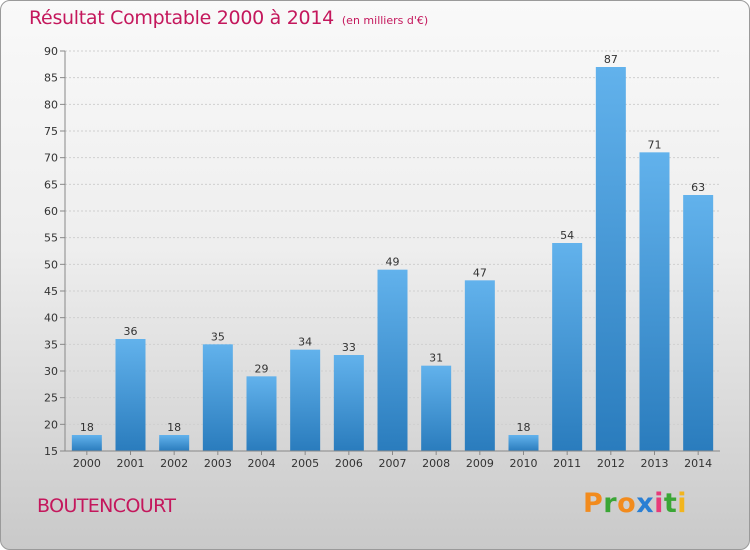 Image resolution: width=750 pixels, height=550 pixels. Describe the element at coordinates (385, 20) in the screenshot. I see `chart-subtitle: (en milliers d'€)` at that location.